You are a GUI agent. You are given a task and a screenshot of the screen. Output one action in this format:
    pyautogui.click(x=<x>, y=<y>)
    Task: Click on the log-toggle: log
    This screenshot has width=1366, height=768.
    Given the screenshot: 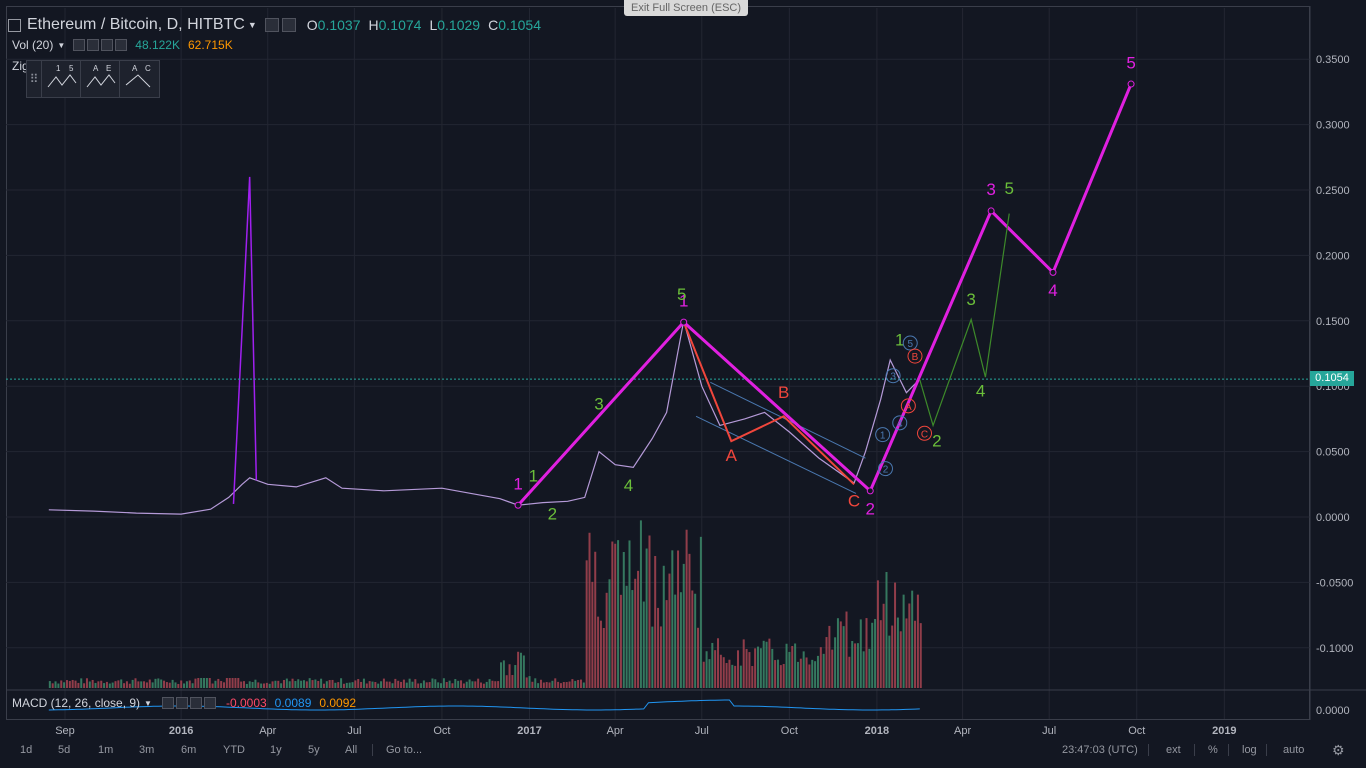 What is the action you would take?
    pyautogui.click(x=1249, y=750)
    